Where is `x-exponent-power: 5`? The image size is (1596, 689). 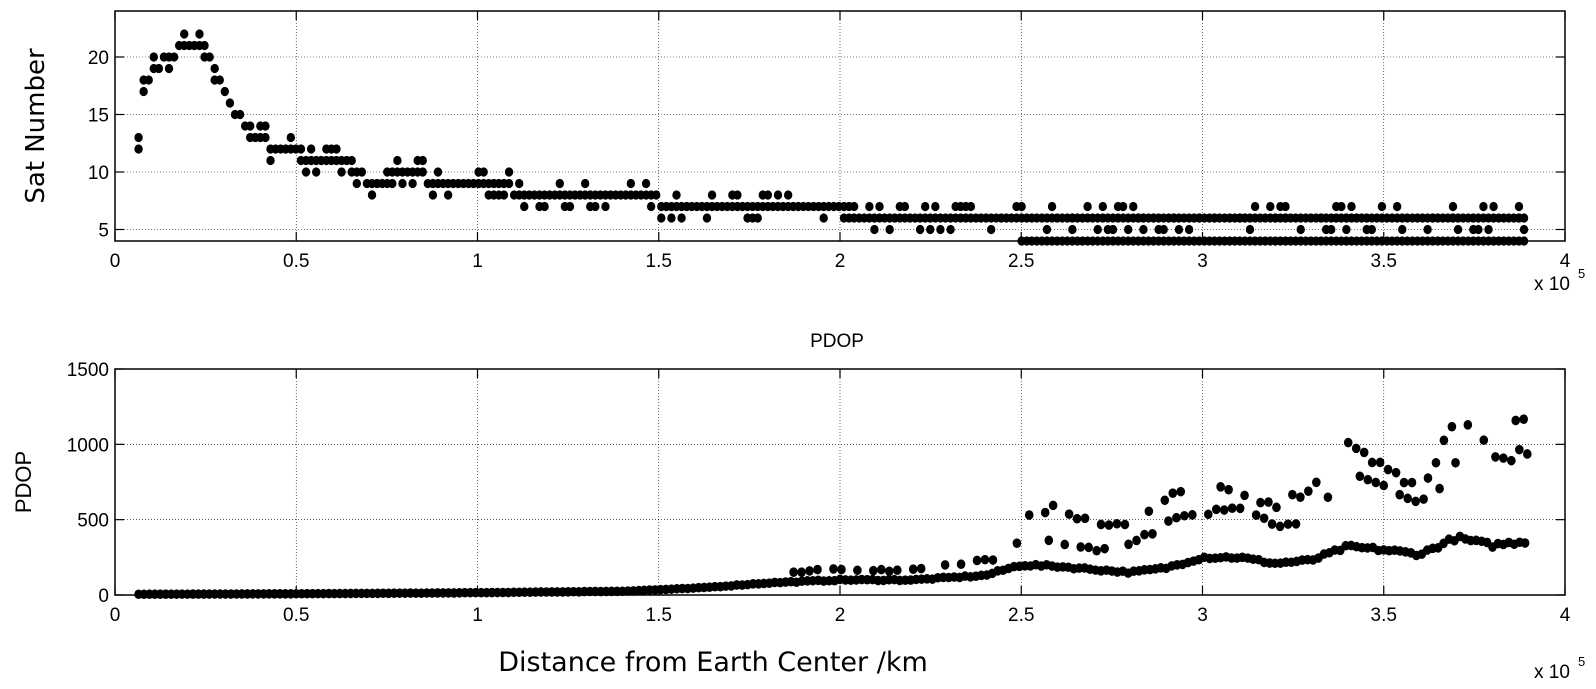
x-exponent-power: 5 is located at coordinates (1581, 661).